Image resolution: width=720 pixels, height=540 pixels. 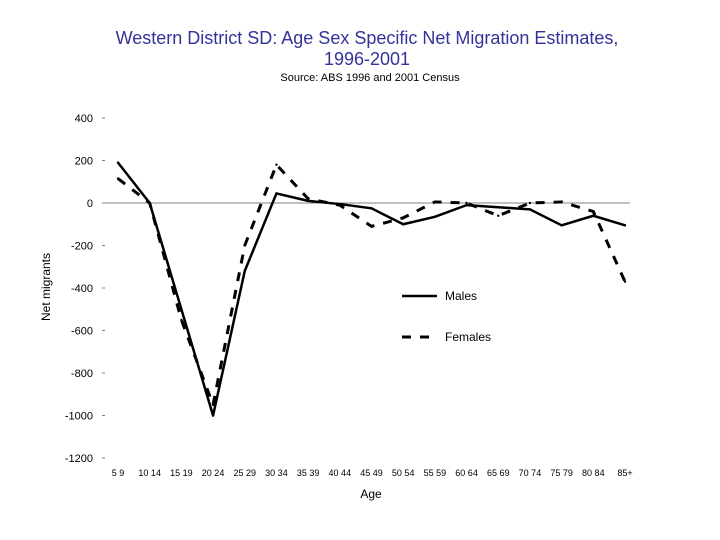 I want to click on y-axis: 400 200 0 -200 -400 -600 -800 -1000 -1200, so click(x=85, y=289).